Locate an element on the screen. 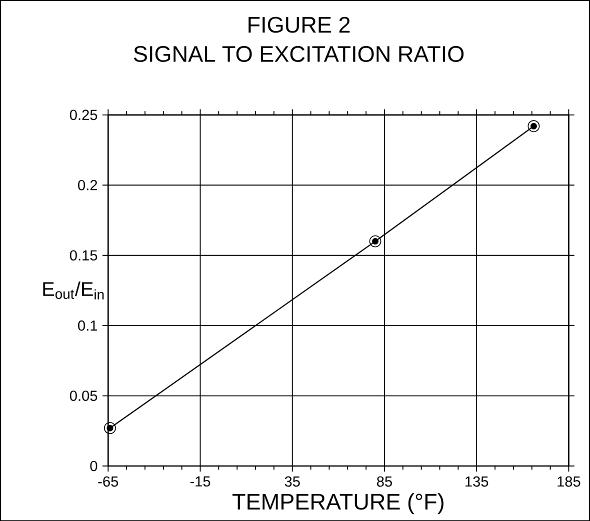  y-tick-label: 0.15 is located at coordinates (84, 255).